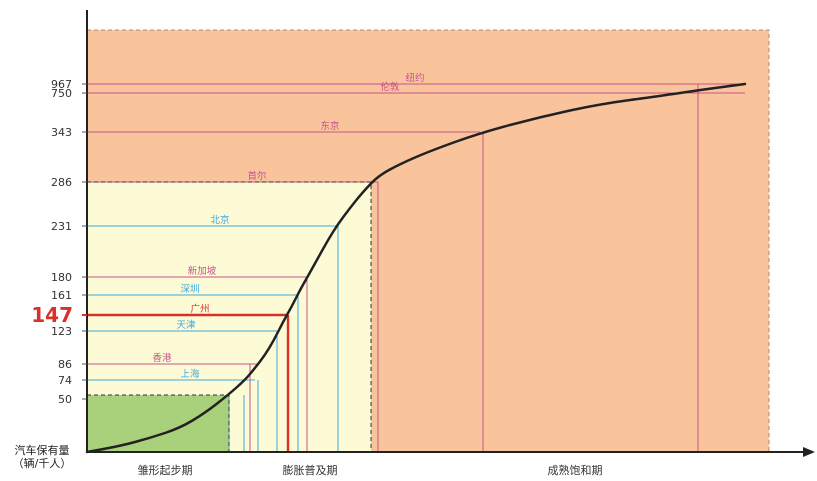  Describe the element at coordinates (61, 331) in the screenshot. I see `y-tick-label-8: 123` at that location.